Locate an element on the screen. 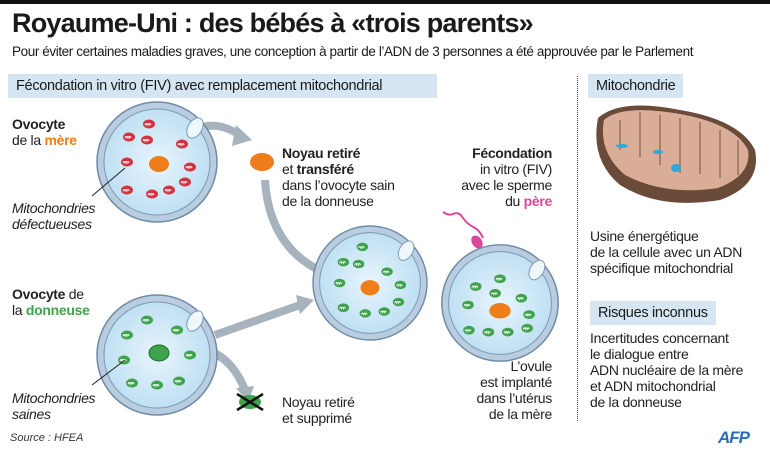 The height and width of the screenshot is (456, 770). top-bar is located at coordinates (385, 2).